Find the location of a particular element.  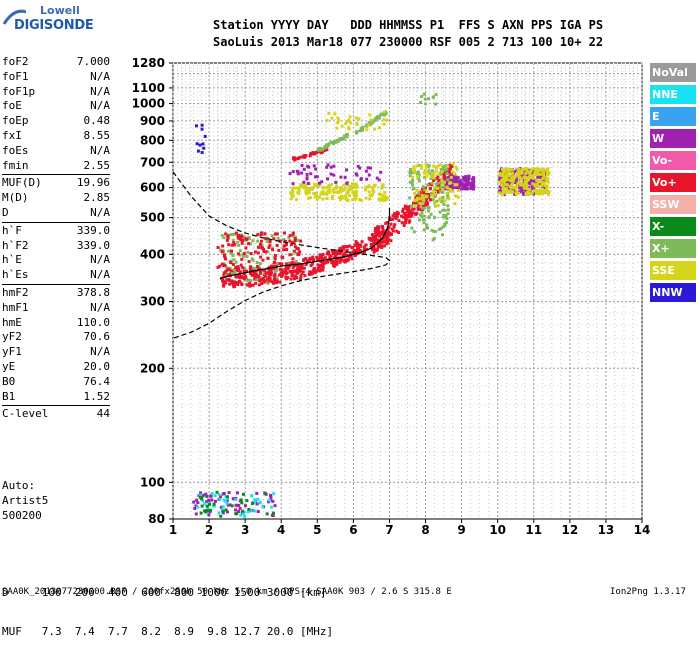

y-tick-label: 80 is located at coordinates (156, 519).